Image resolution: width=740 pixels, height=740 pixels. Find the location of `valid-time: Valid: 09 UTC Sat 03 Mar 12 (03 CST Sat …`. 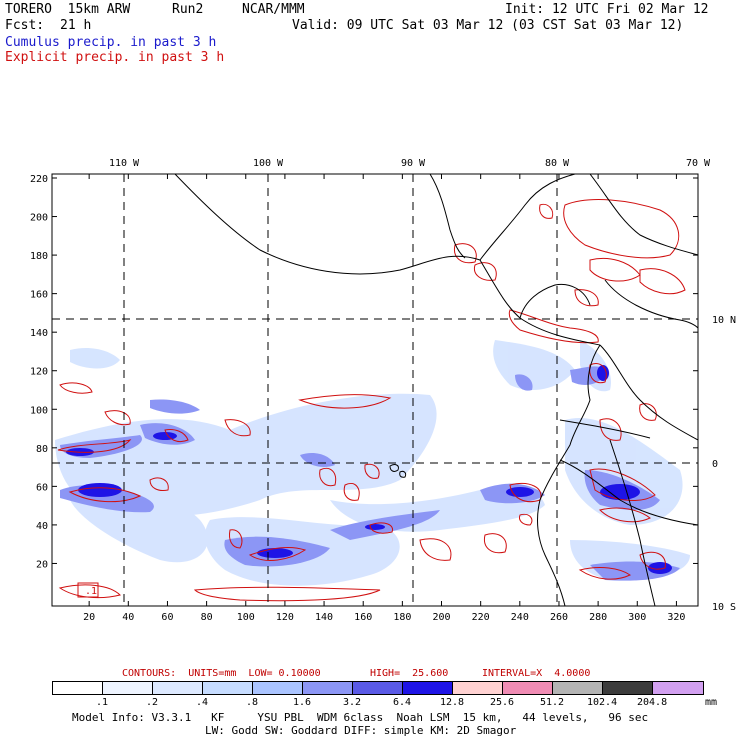

valid-time: Valid: 09 UTC Sat 03 Mar 12 (03 CST Sat … is located at coordinates (488, 25).